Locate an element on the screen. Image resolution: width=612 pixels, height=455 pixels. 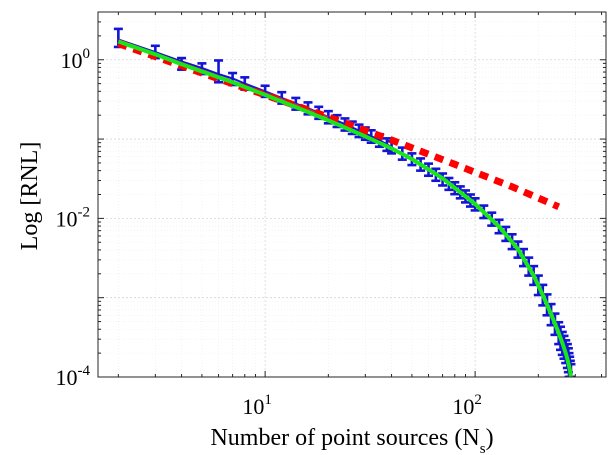
x-axis-label: Number of point sources (Ns) is located at coordinates (351, 440).